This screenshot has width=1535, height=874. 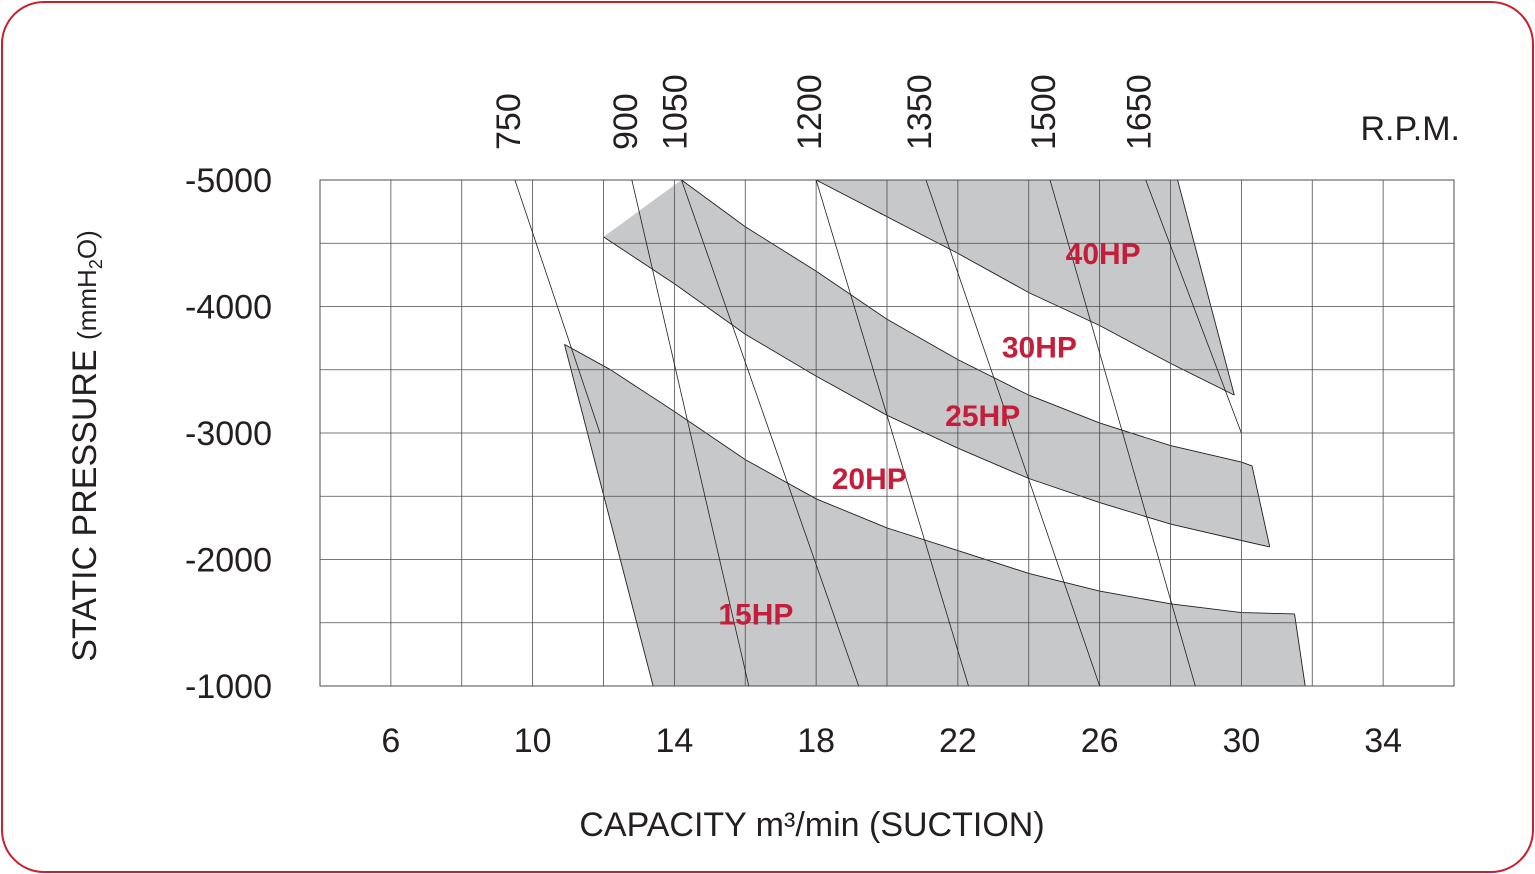 What do you see at coordinates (228, 181) in the screenshot?
I see `y-tick-label: -5000` at bounding box center [228, 181].